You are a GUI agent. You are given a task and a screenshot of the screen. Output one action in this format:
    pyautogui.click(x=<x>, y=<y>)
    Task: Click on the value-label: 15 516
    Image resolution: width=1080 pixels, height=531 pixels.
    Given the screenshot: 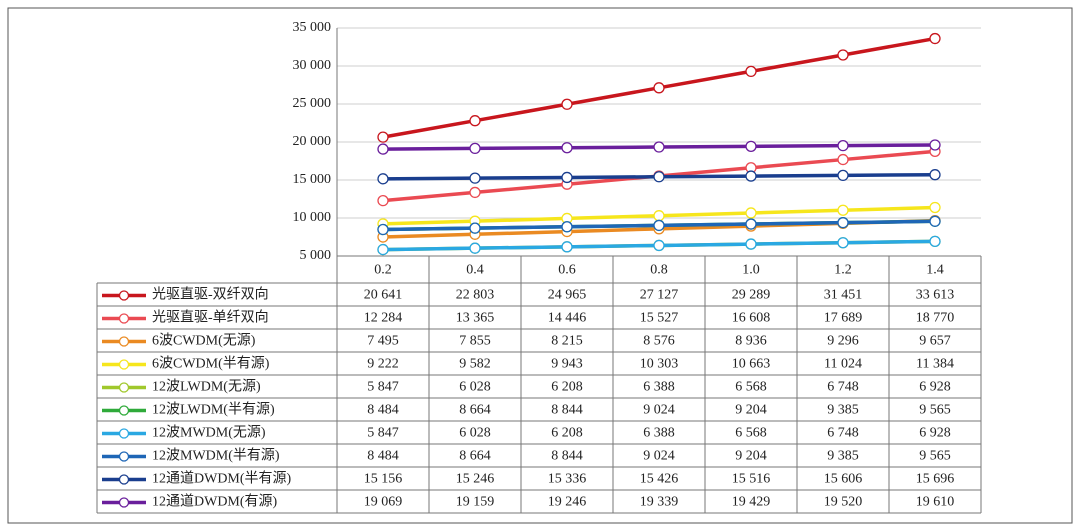 What is the action you would take?
    pyautogui.click(x=751, y=479)
    